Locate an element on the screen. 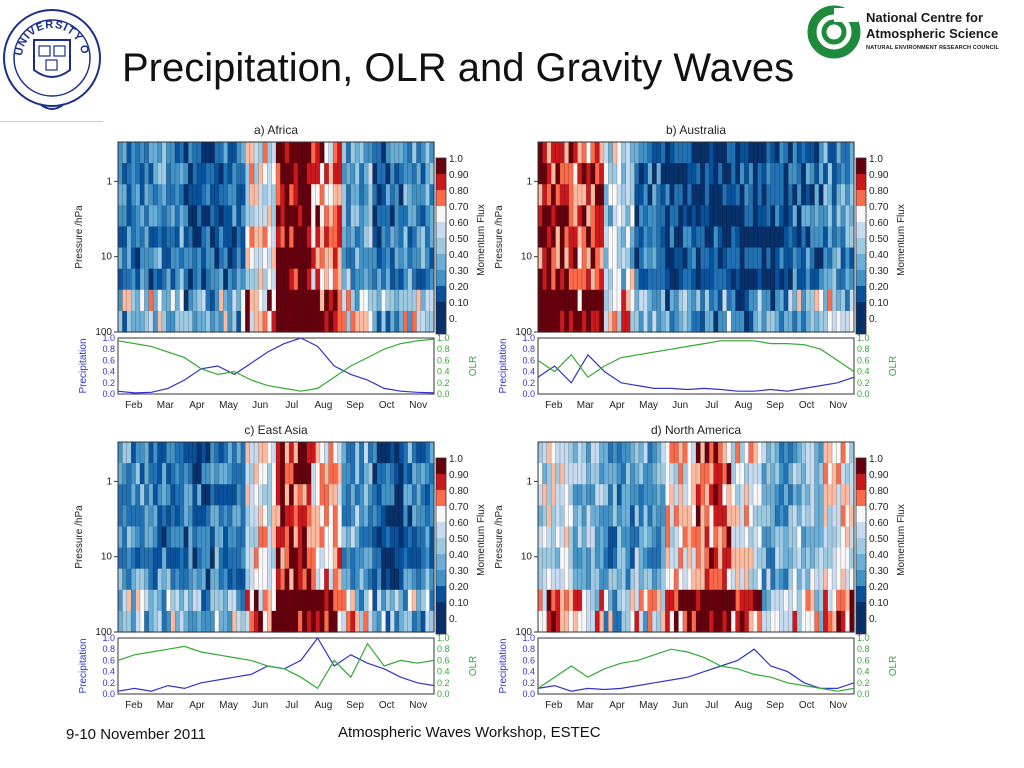 This screenshot has width=1024, height=768. month-tick-label: Apr is located at coordinates (617, 405).